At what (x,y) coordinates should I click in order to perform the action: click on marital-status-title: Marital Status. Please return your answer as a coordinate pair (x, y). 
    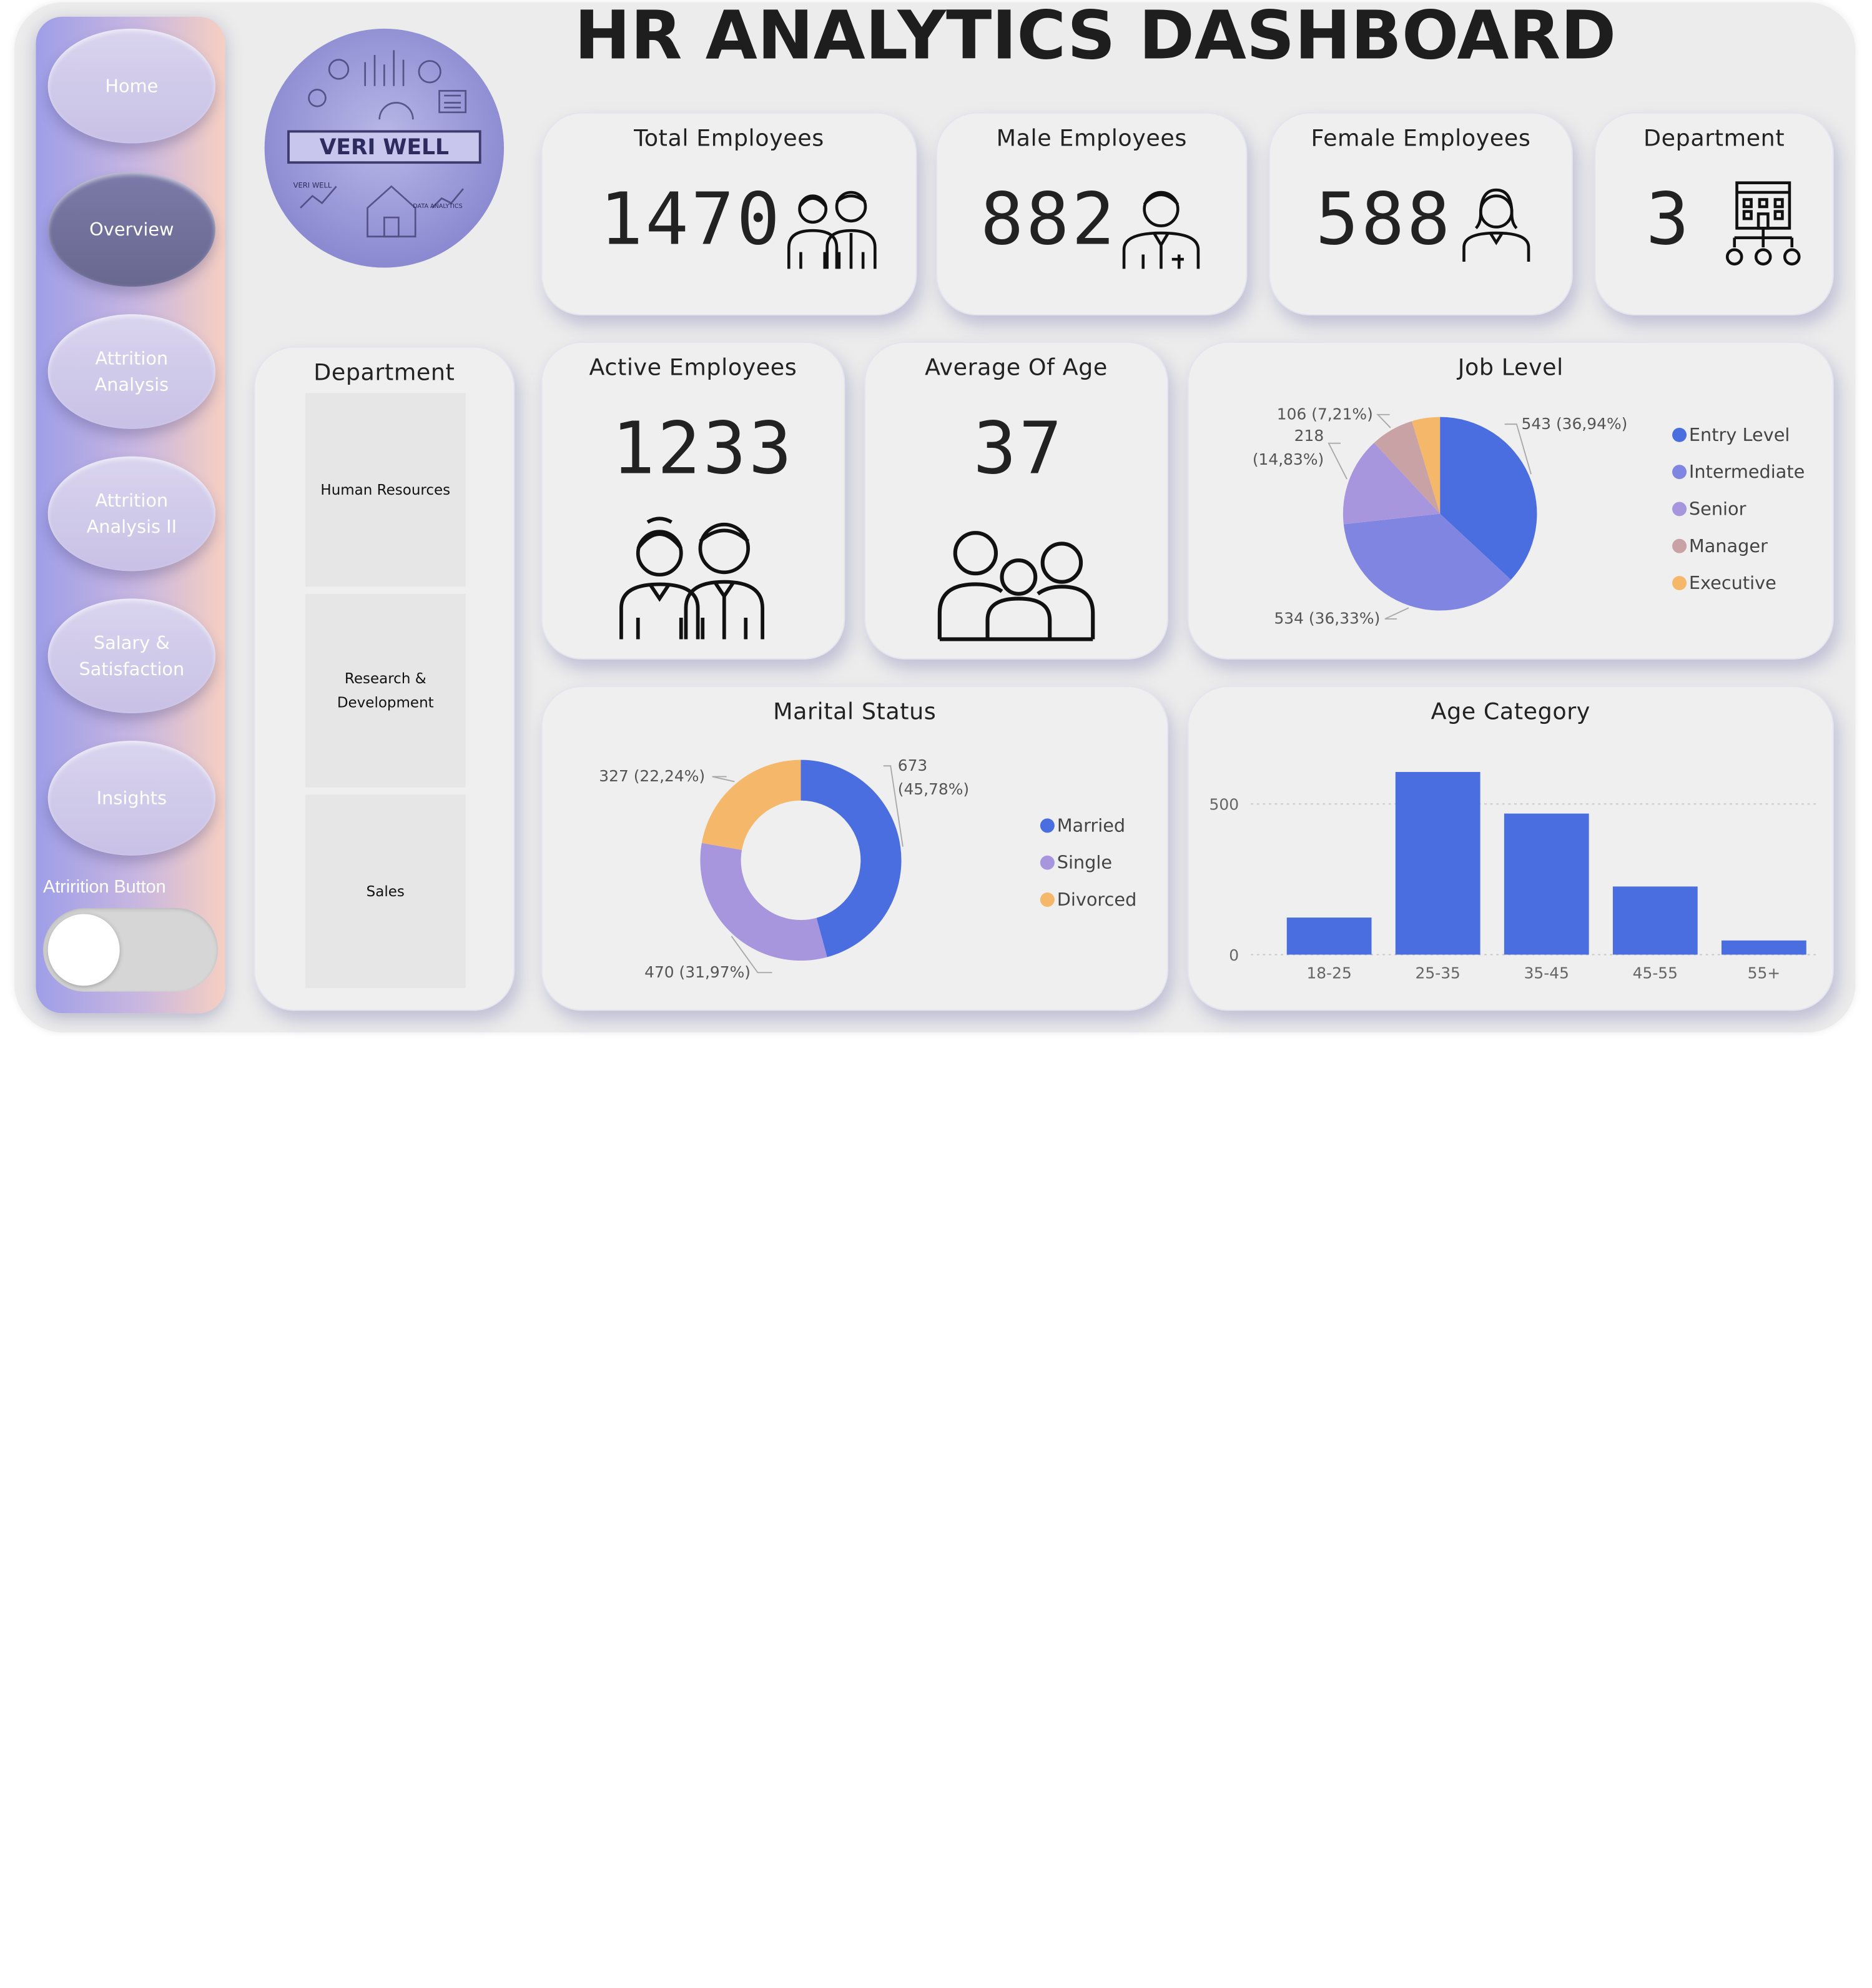
    Looking at the image, I should click on (855, 712).